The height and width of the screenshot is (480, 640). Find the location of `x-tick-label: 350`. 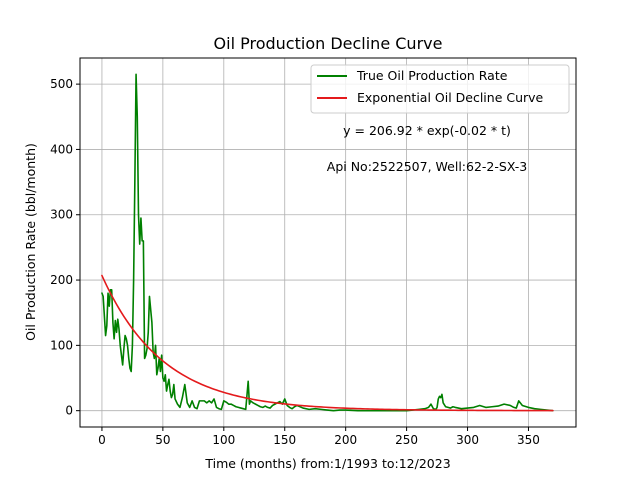

x-tick-label: 350 is located at coordinates (528, 440).